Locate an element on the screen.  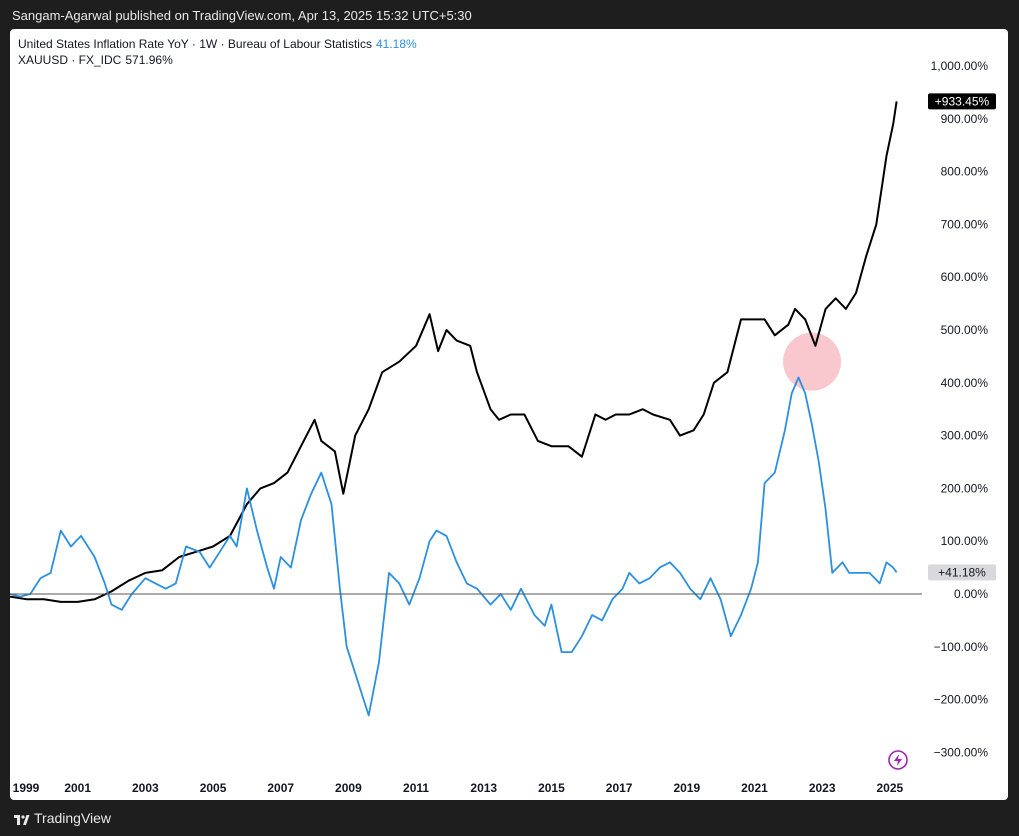
brand-text: TradingView is located at coordinates (73, 818).